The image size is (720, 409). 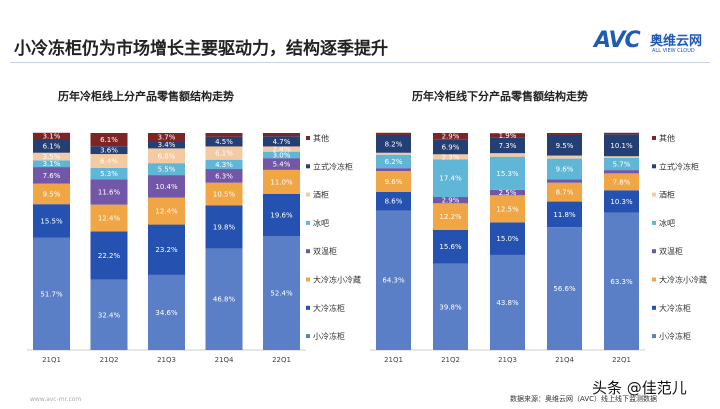 What do you see at coordinates (564, 289) in the screenshot?
I see `data-label: 56.6%` at bounding box center [564, 289].